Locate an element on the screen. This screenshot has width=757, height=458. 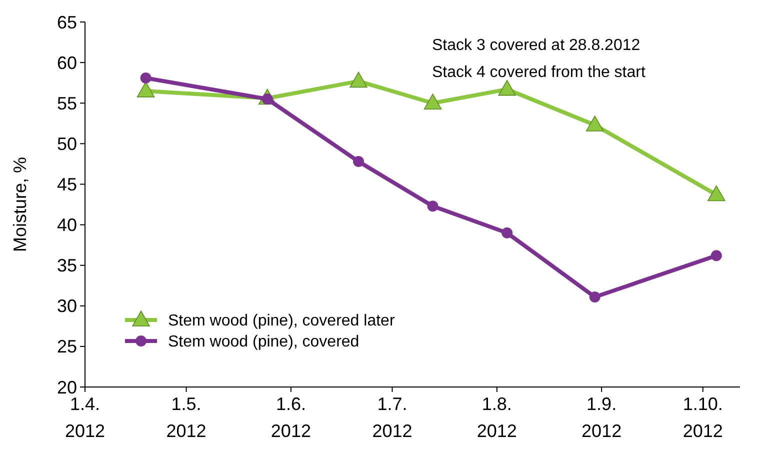
x-tick-label: 1.10. 2012 is located at coordinates (702, 417).